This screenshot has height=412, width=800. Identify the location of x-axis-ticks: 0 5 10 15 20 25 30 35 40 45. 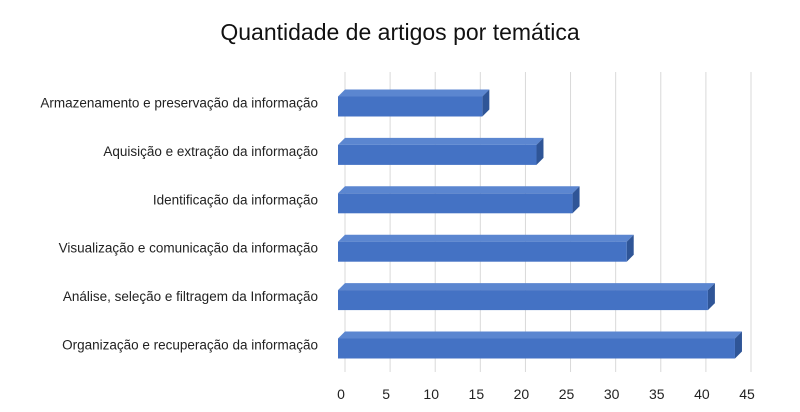
(546, 394).